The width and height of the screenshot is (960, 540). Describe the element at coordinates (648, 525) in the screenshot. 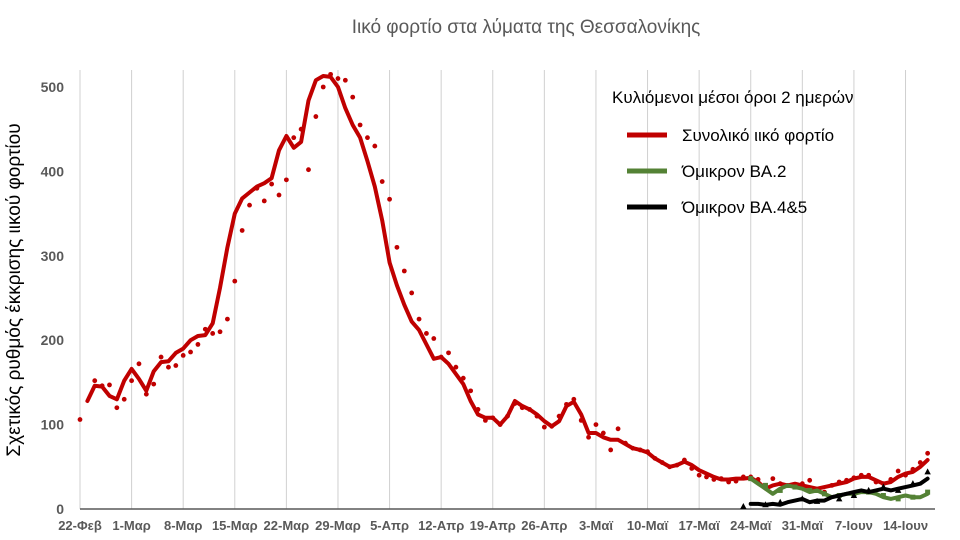

I see `x-tick-label: 10-Μαϊ` at that location.